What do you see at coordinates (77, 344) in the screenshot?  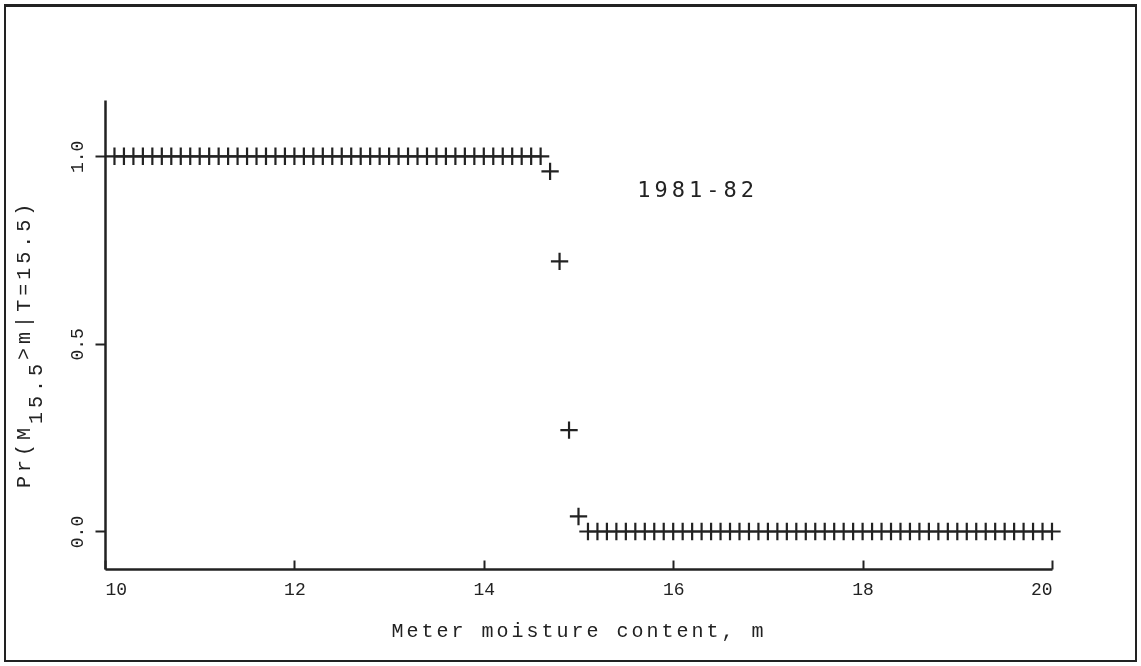 I see `y-tick-label: 0.5` at bounding box center [77, 344].